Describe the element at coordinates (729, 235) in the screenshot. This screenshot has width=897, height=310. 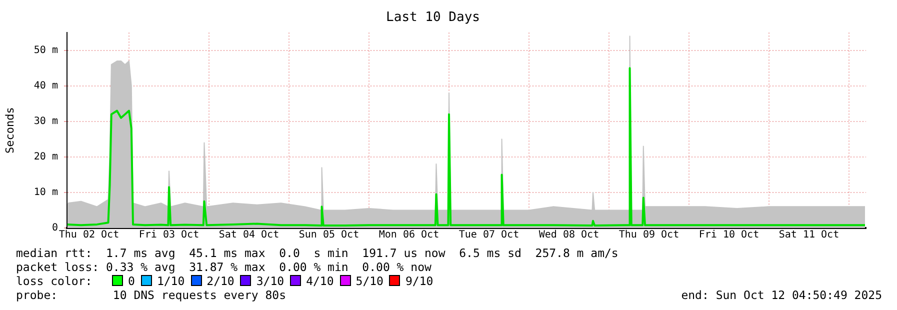
I see `x-tick-label: Fri 10 Oct` at that location.